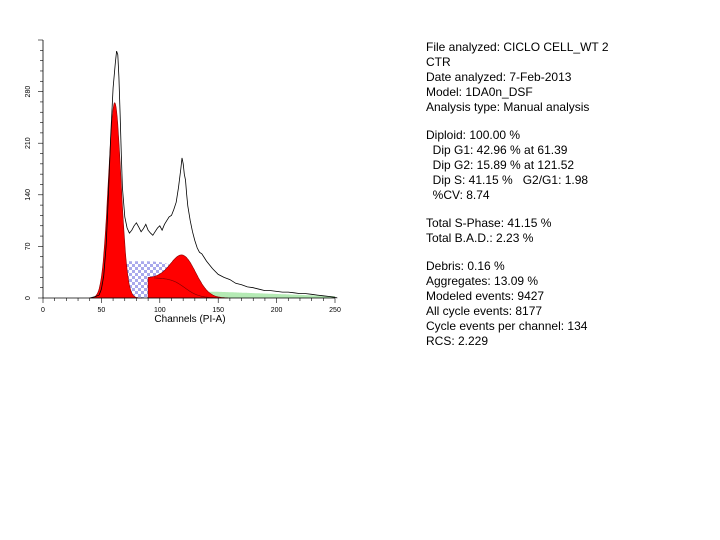 The width and height of the screenshot is (720, 540). Describe the element at coordinates (500, 165) in the screenshot. I see `dip-g2: Dip G2: 15.89 % at 121.52` at that location.